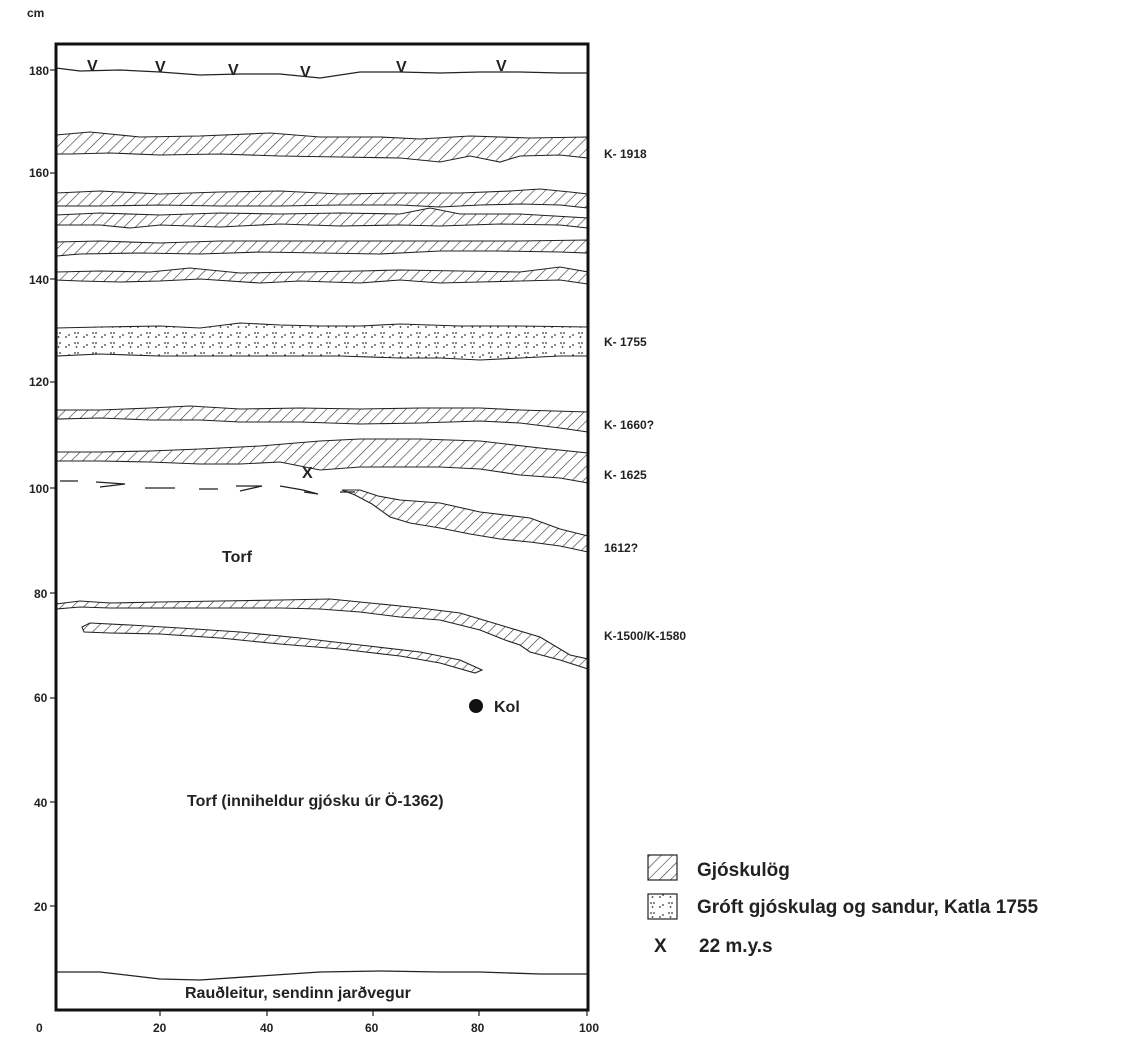  What do you see at coordinates (662, 906) in the screenshot?
I see `legend-dotted-swatch` at bounding box center [662, 906].